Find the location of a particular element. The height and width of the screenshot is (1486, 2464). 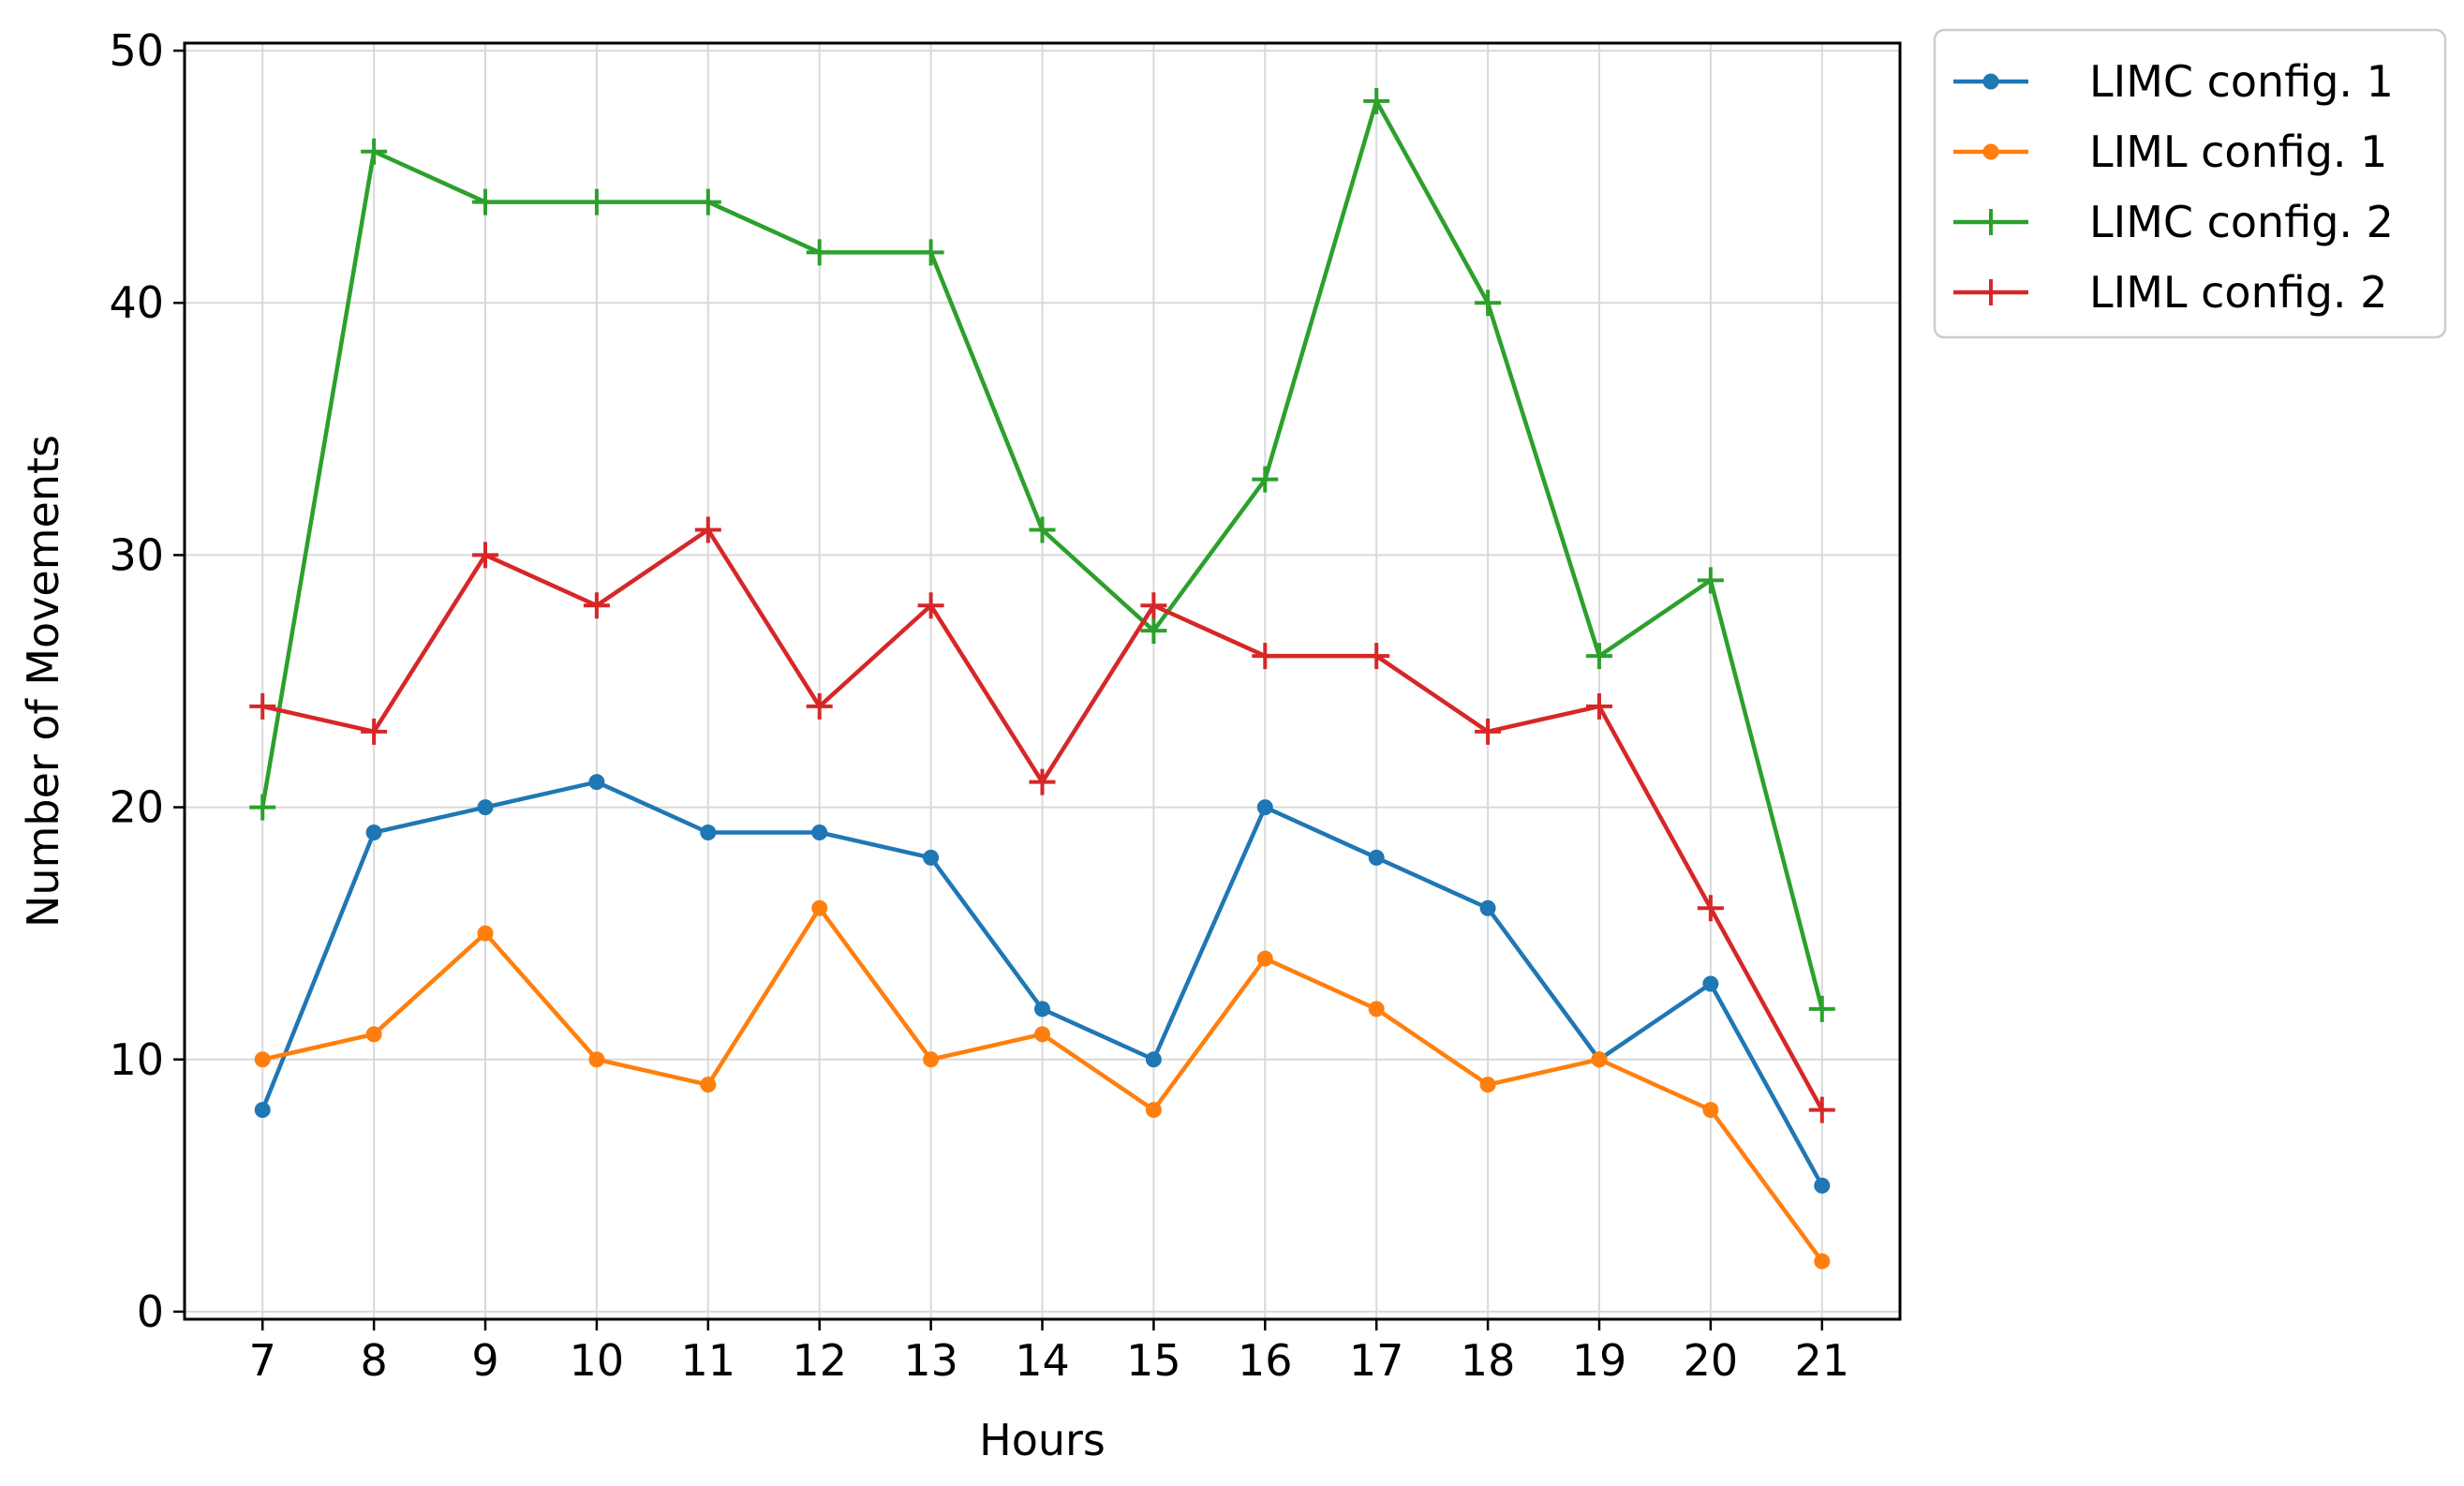

legend-label: LIMC config. 2 is located at coordinates (2241, 222).